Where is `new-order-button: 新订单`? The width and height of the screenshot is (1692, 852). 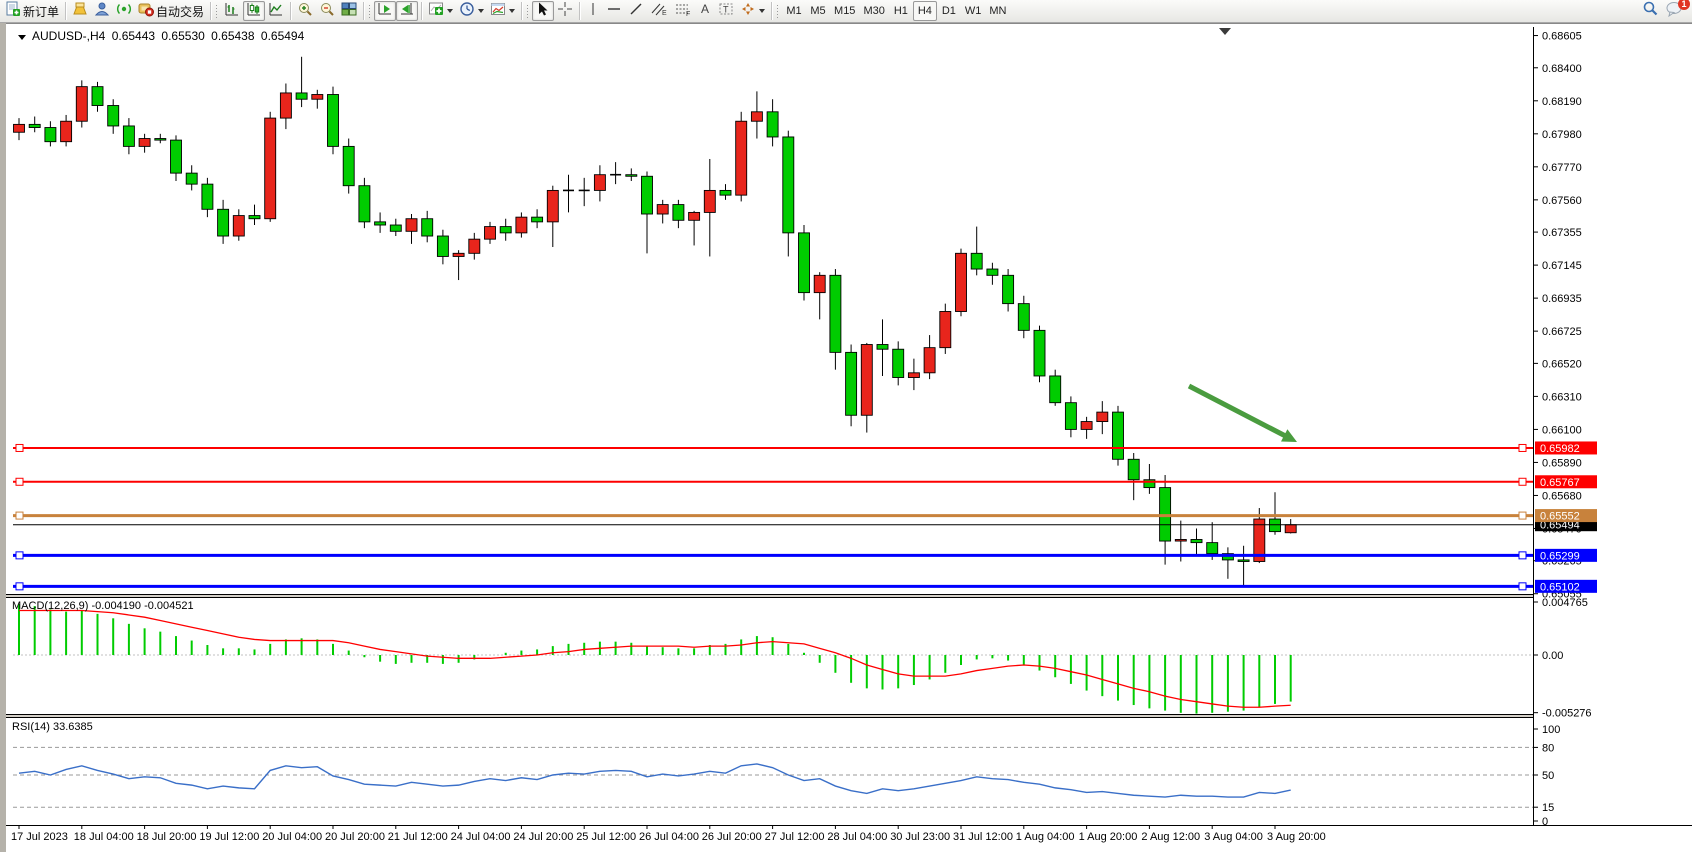 new-order-button: 新订单 is located at coordinates (32, 11).